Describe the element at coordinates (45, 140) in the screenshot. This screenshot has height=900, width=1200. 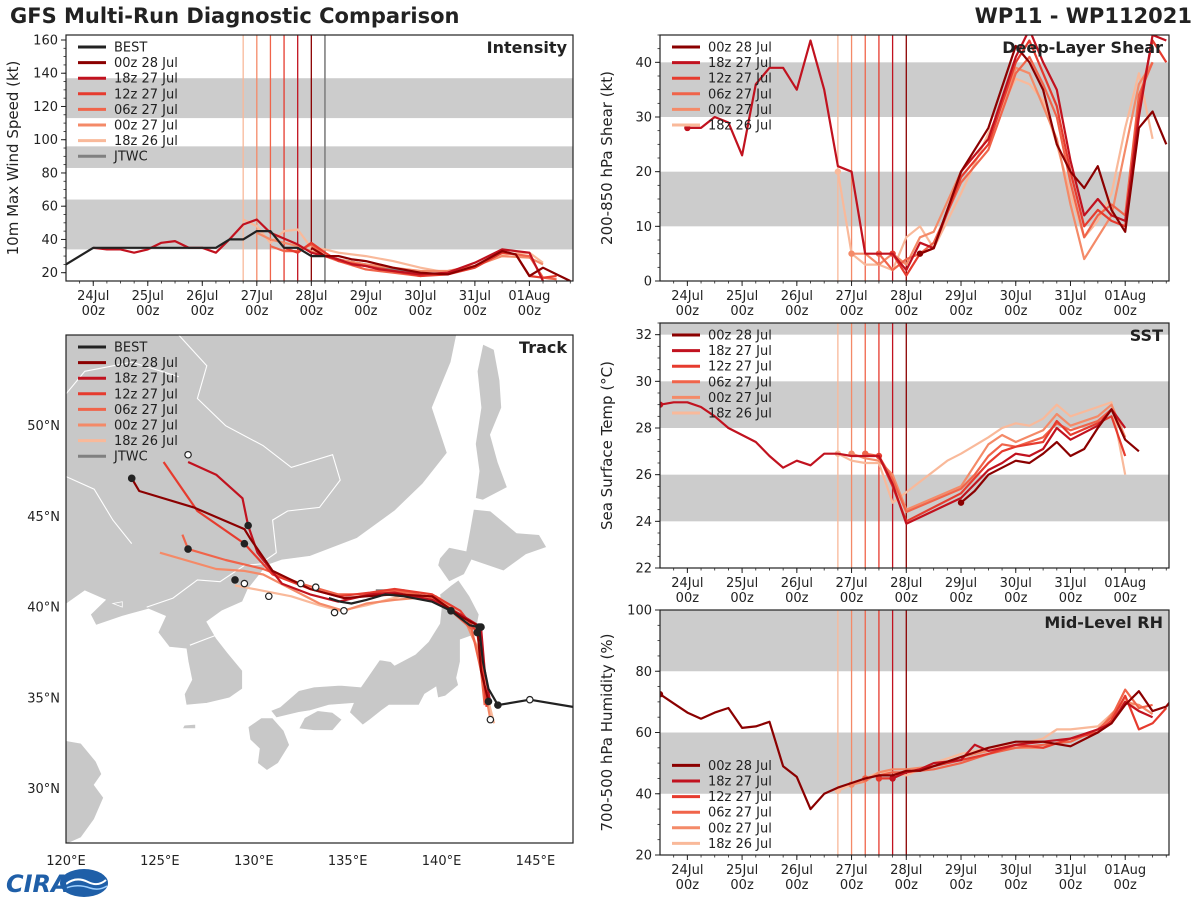
I see `intensity-ytick-label: 100` at that location.